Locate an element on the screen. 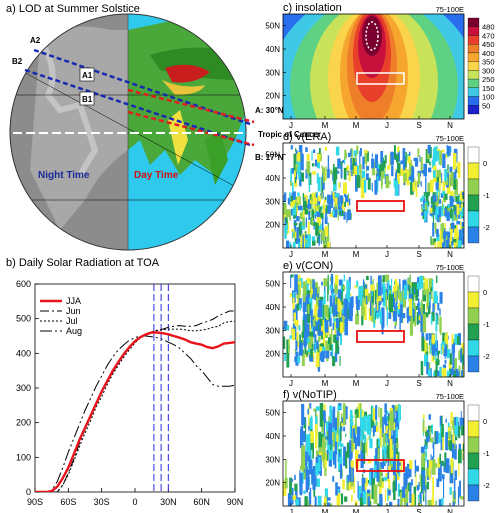 This screenshot has height=513, width=500. b-xtick-label: 0 is located at coordinates (134, 502).